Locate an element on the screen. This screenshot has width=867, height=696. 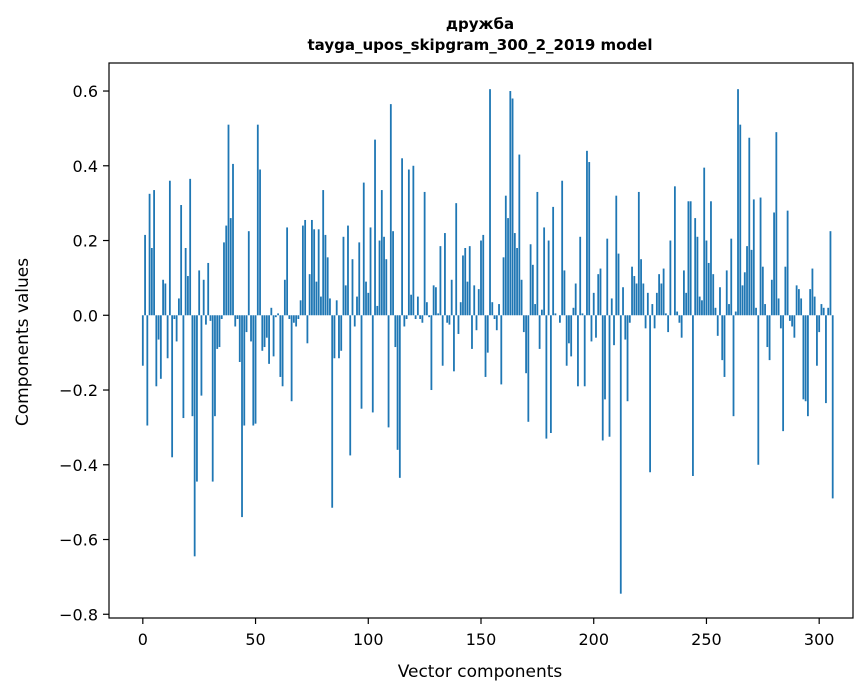
x-axis-label: Vector components is located at coordinates (480, 672).